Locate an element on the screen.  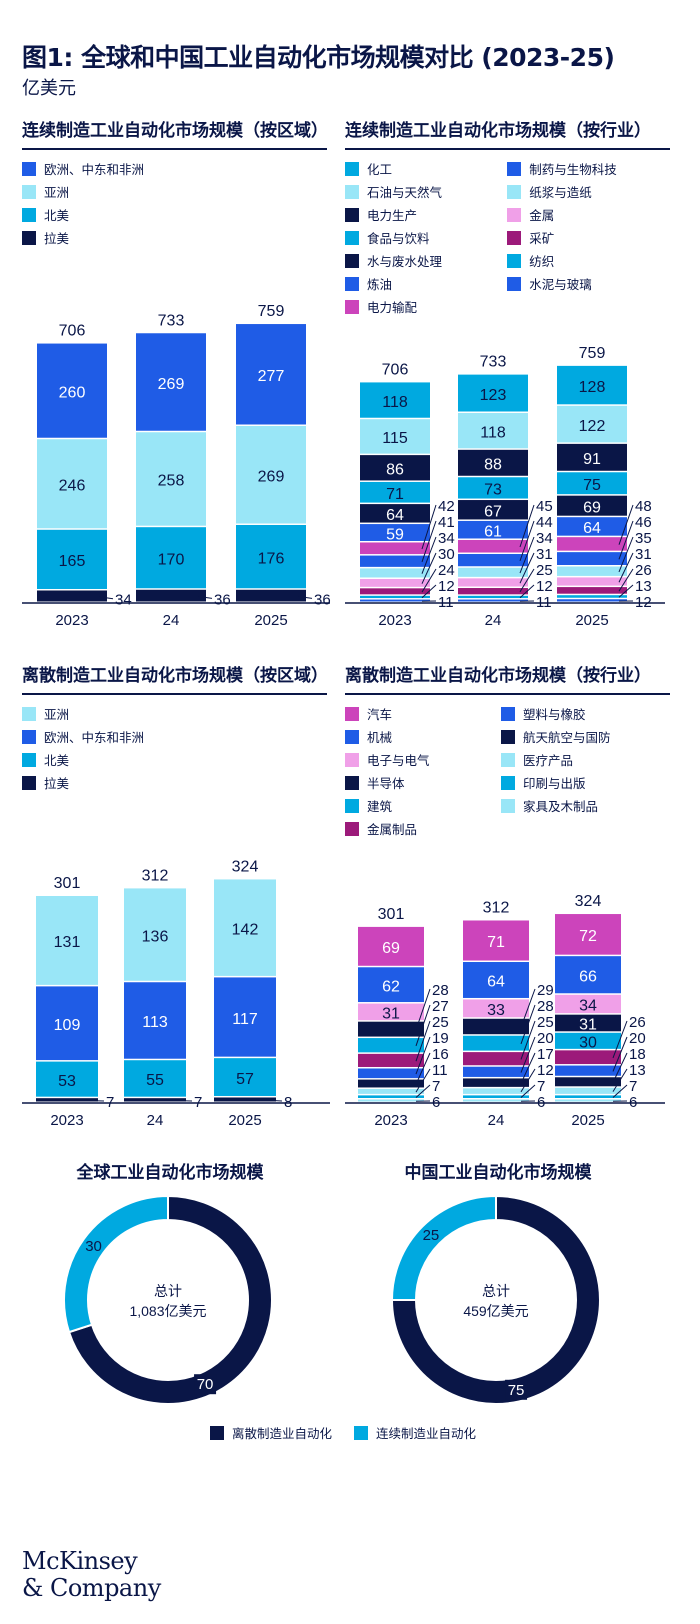
legend-item: 化工 is located at coordinates (420, 168).